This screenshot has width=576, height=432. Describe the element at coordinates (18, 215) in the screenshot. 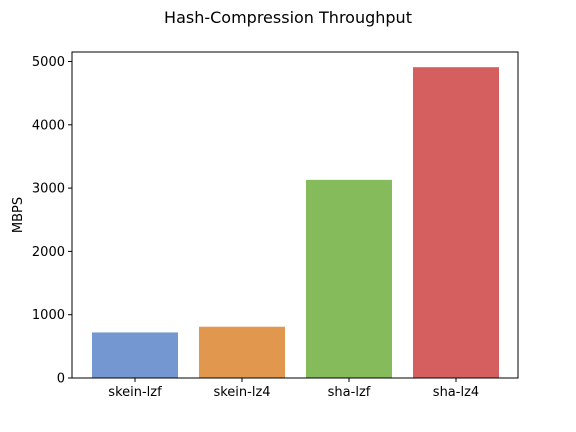

I see `y-axis-label: MBPS` at that location.